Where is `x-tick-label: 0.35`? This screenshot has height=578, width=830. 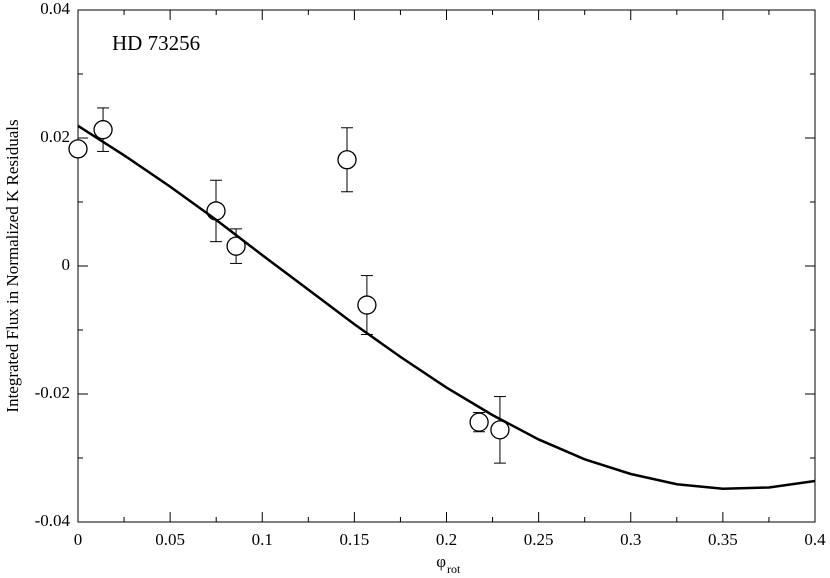
x-tick-label: 0.35 is located at coordinates (723, 539).